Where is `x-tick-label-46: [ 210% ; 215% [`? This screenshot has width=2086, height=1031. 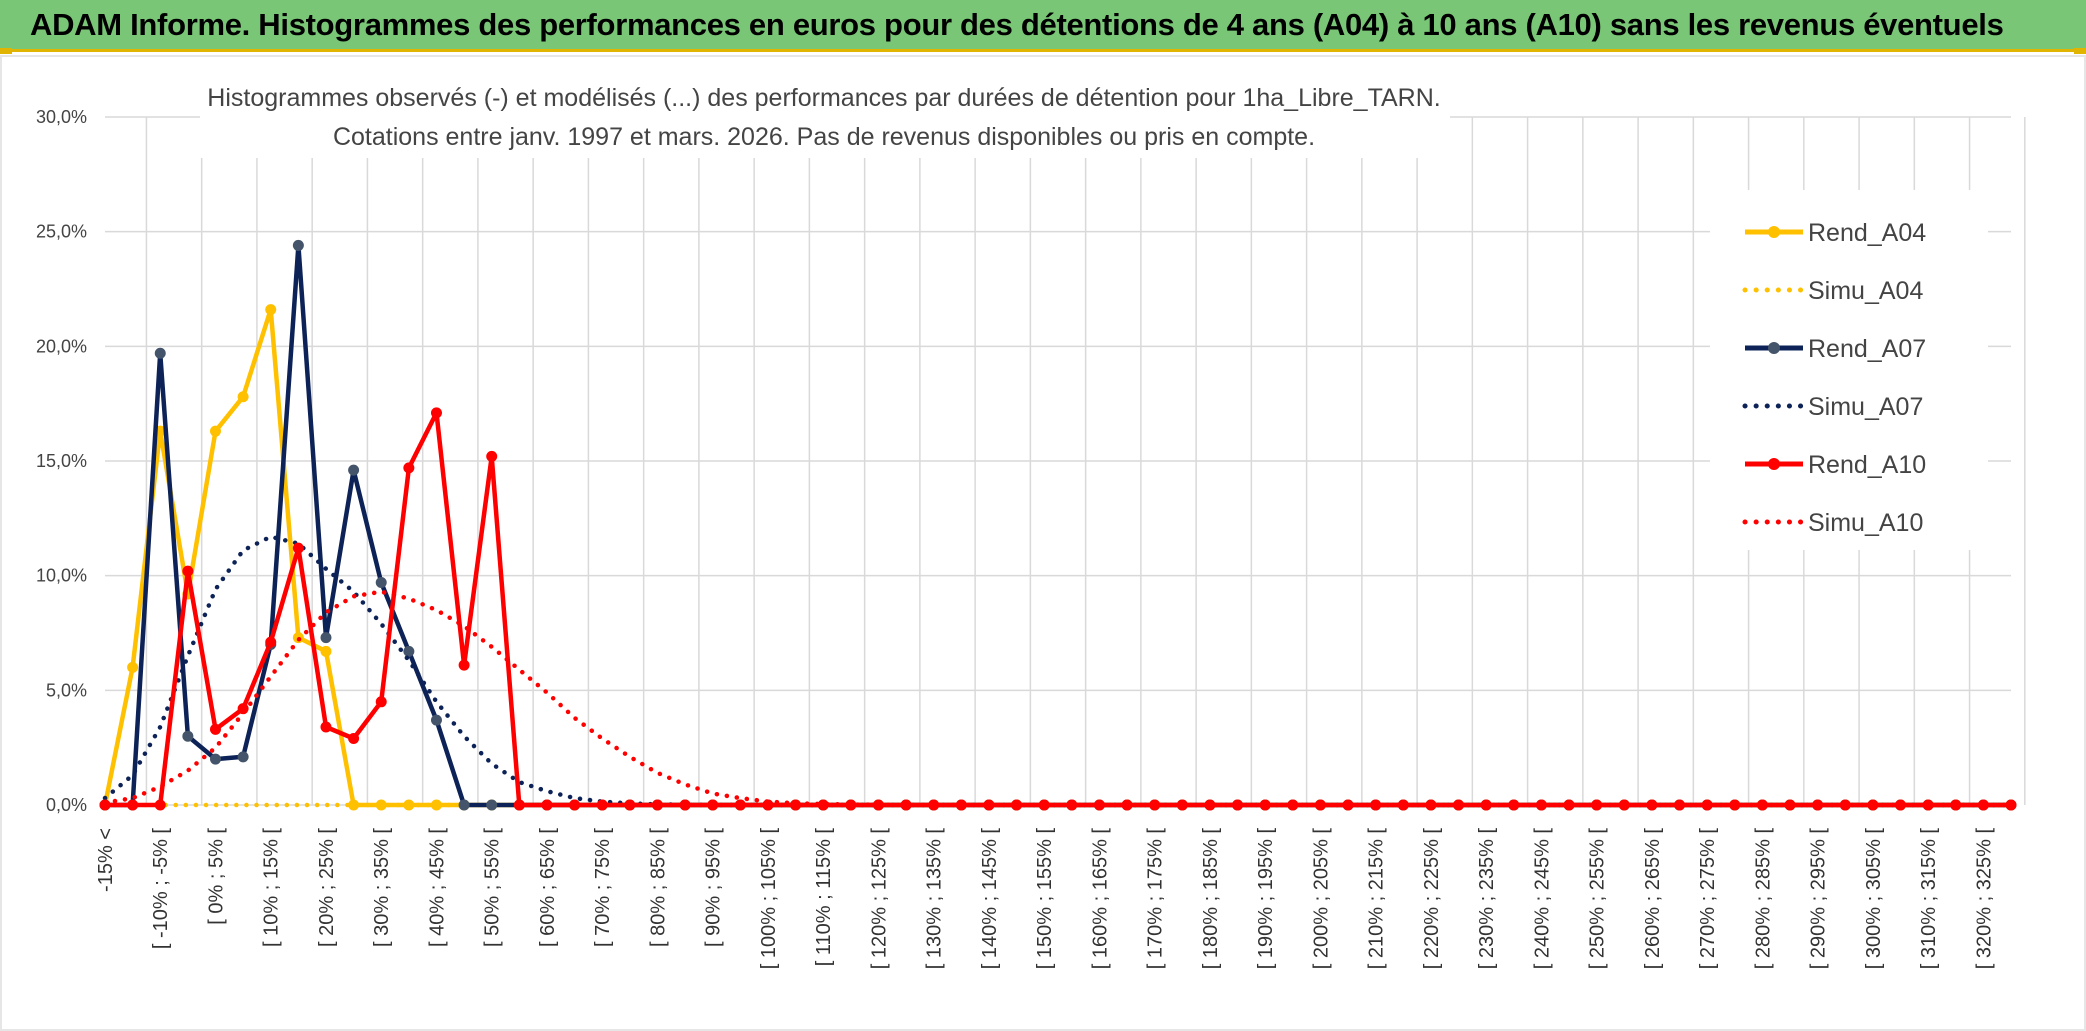
x-tick-label-46: [ 210% ; 215% [ is located at coordinates (1377, 899).